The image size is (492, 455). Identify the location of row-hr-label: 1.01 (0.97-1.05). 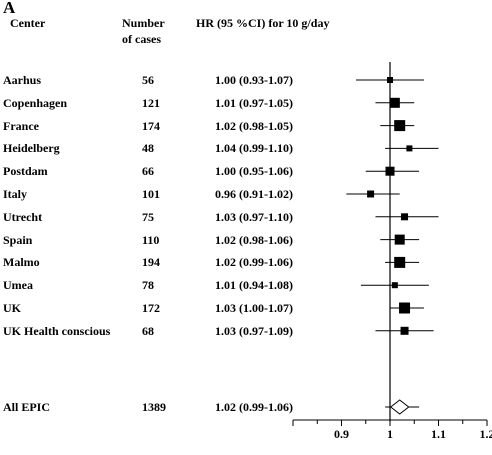
(254, 102).